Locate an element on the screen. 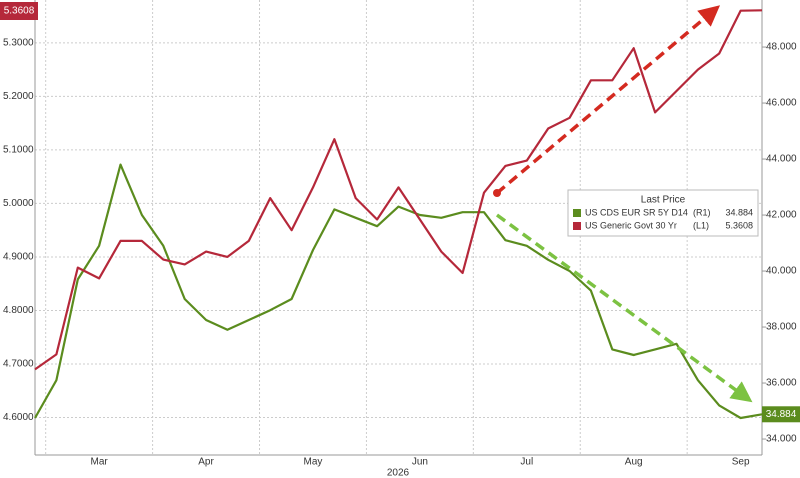 This screenshot has height=478, width=800. x-axis-year: 2026 is located at coordinates (398, 473).